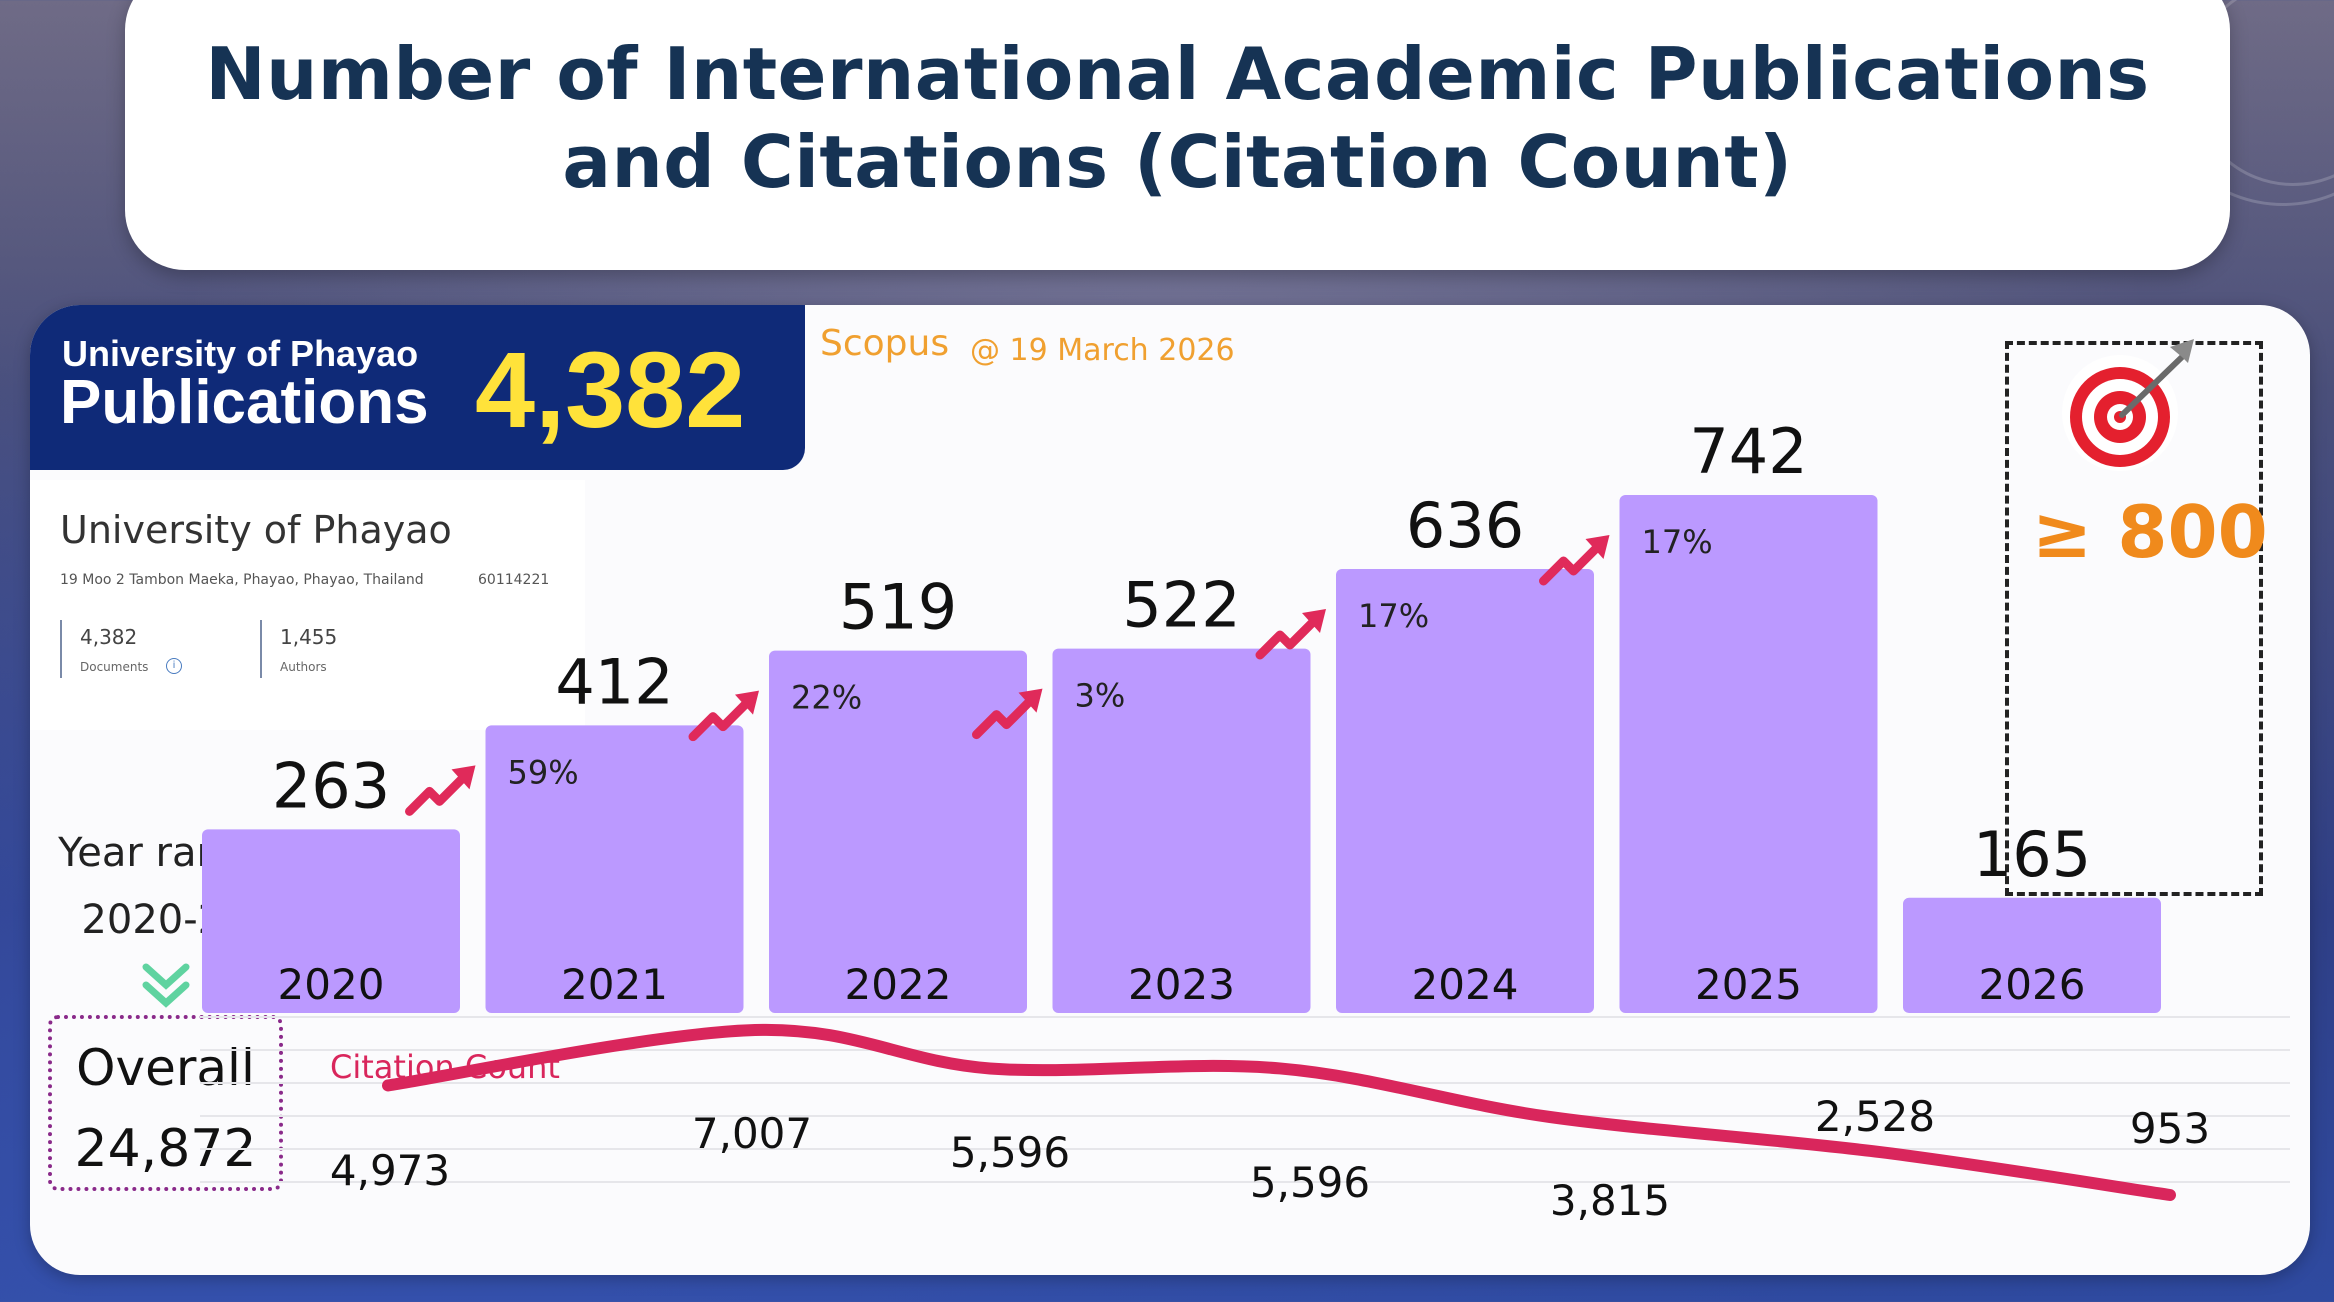 The height and width of the screenshot is (1302, 2334). Describe the element at coordinates (240, 353) in the screenshot. I see `summary-university: University of Phayao` at that location.